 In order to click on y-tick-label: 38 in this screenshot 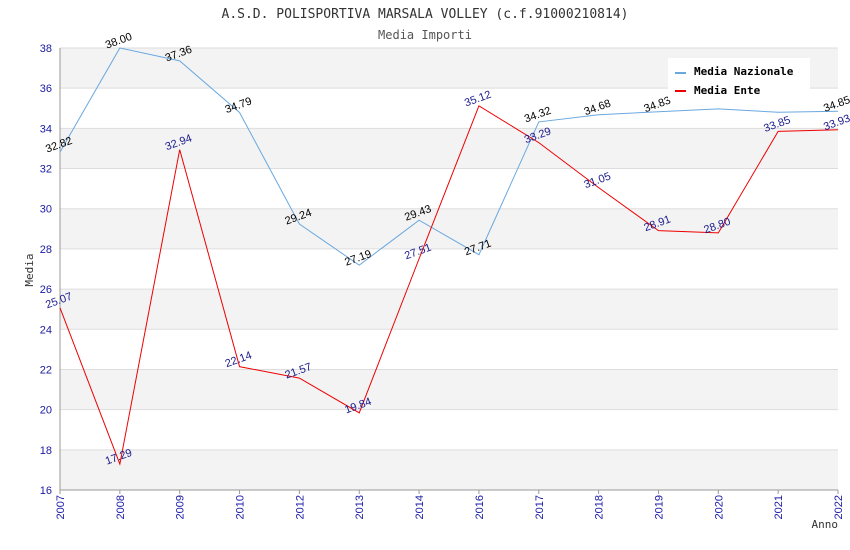, I will do `click(46, 49)`.